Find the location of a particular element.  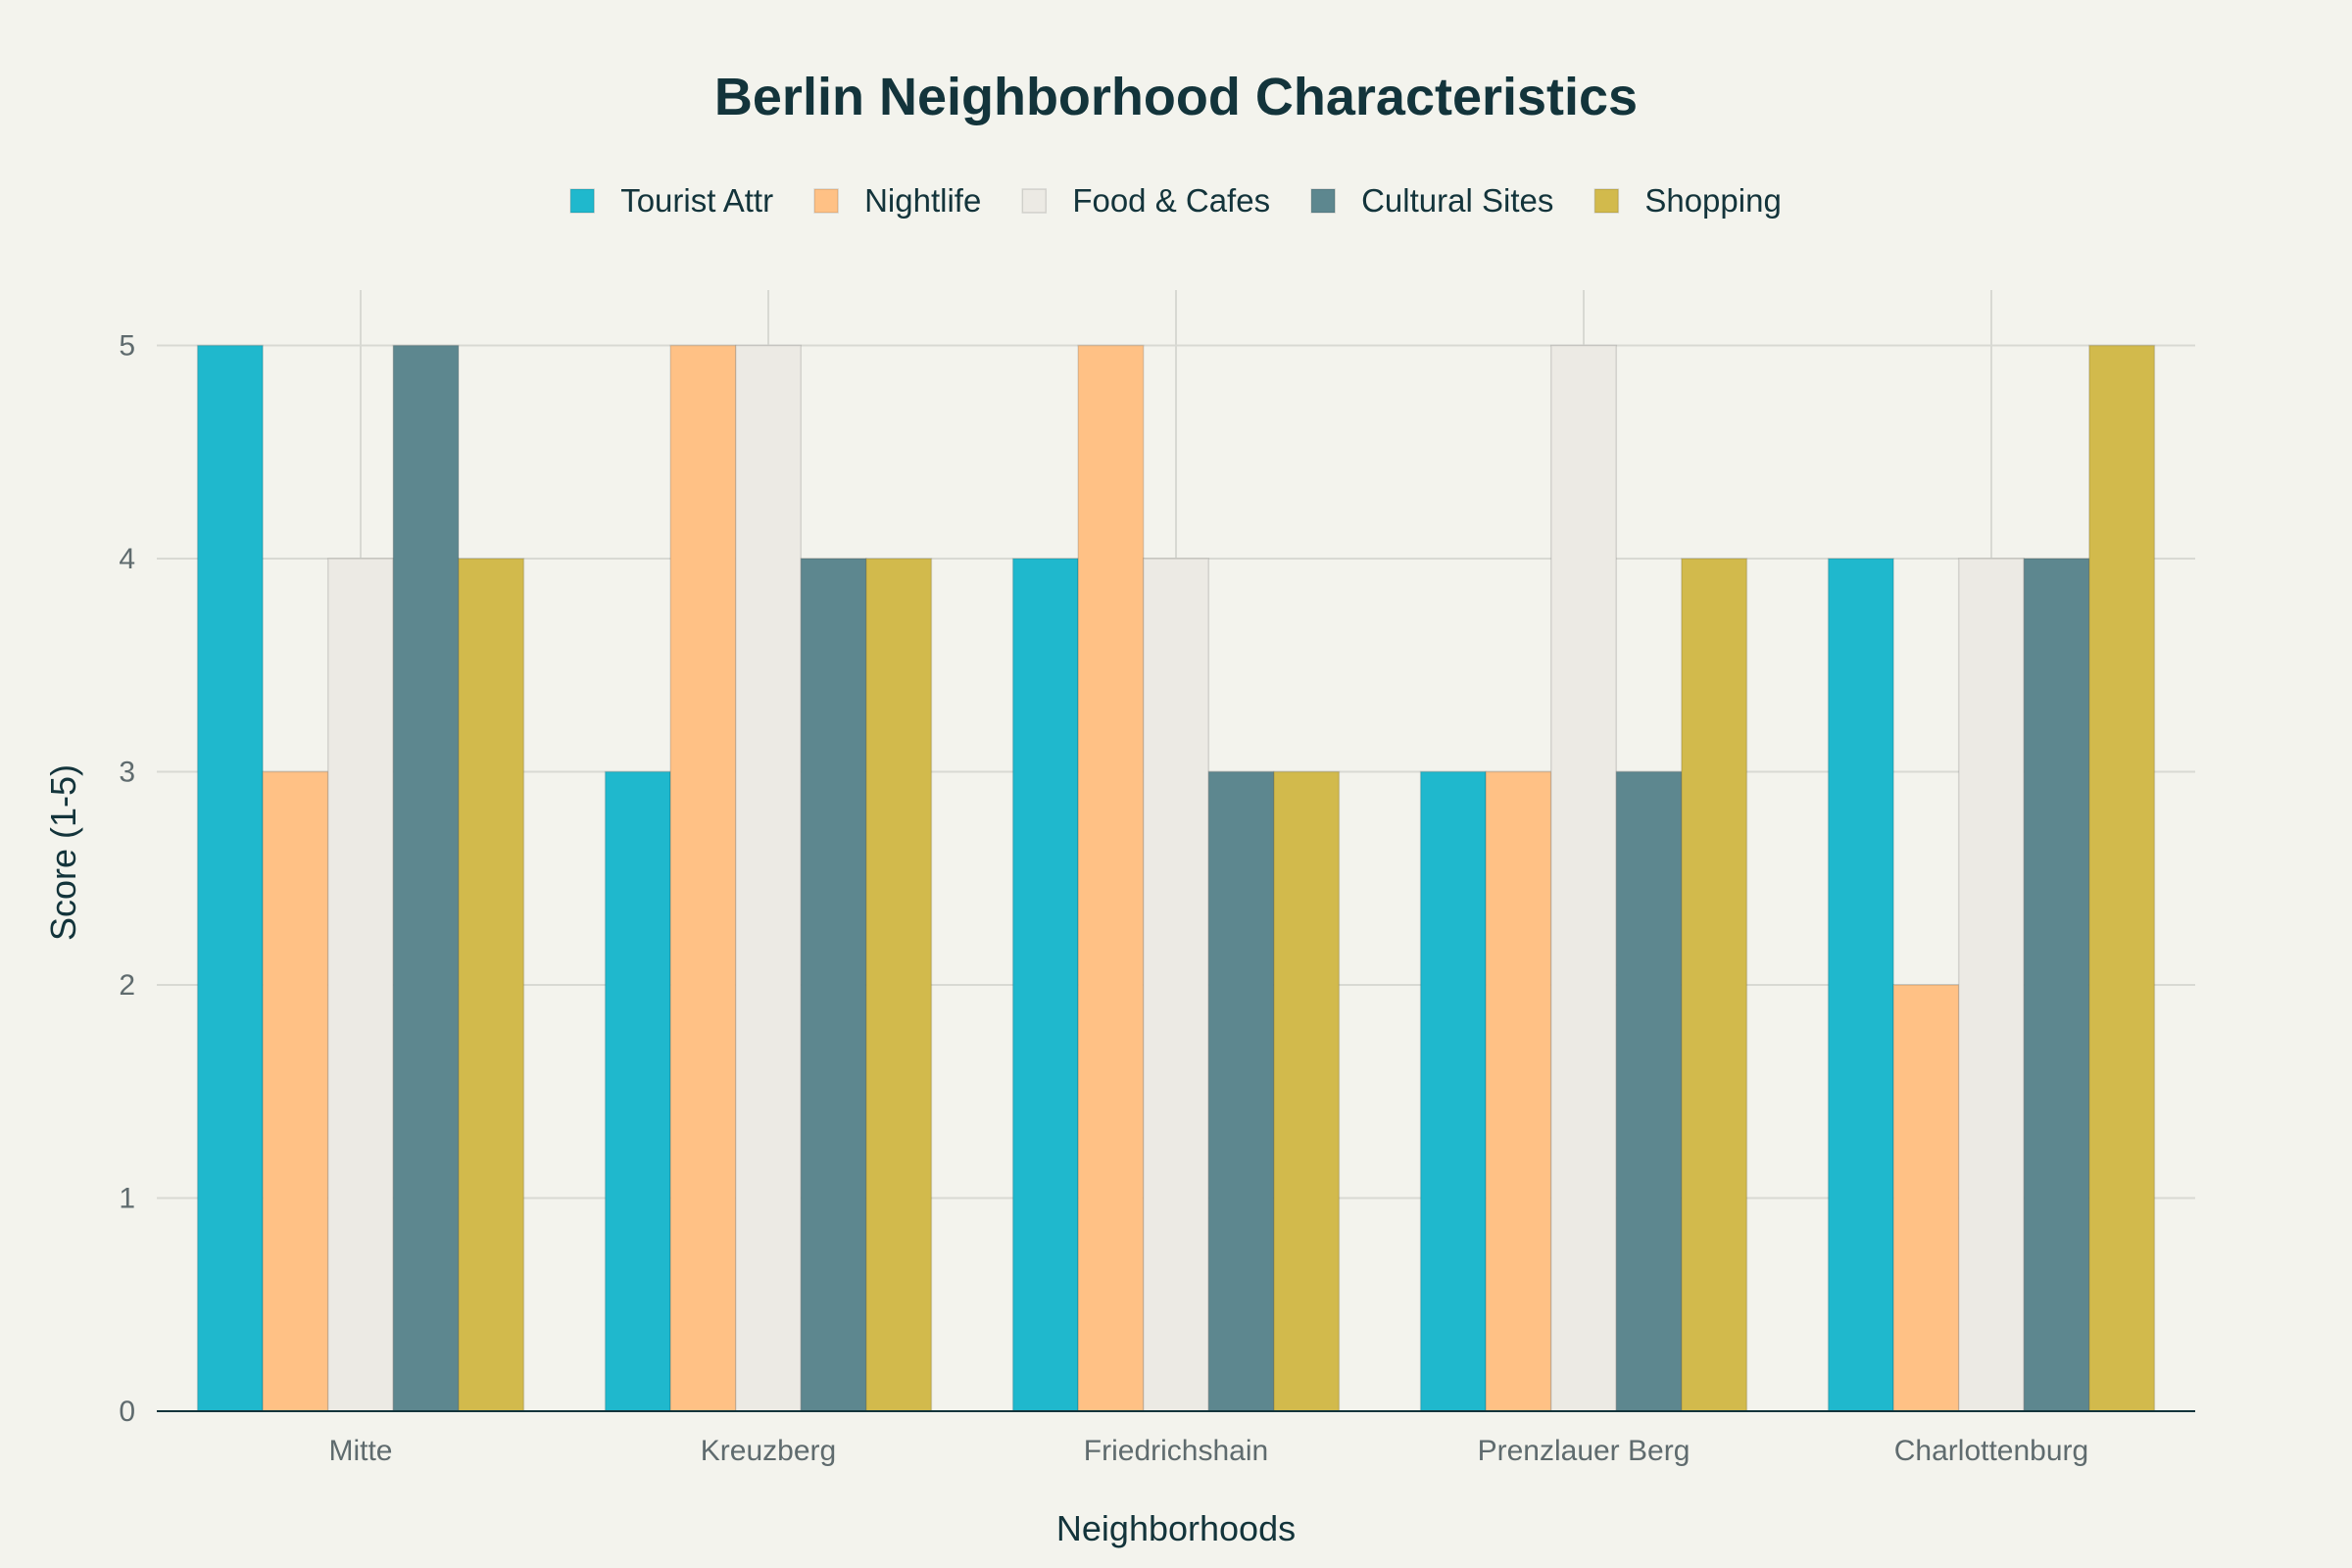

legend-item: Cultural Sites is located at coordinates (1431, 200).